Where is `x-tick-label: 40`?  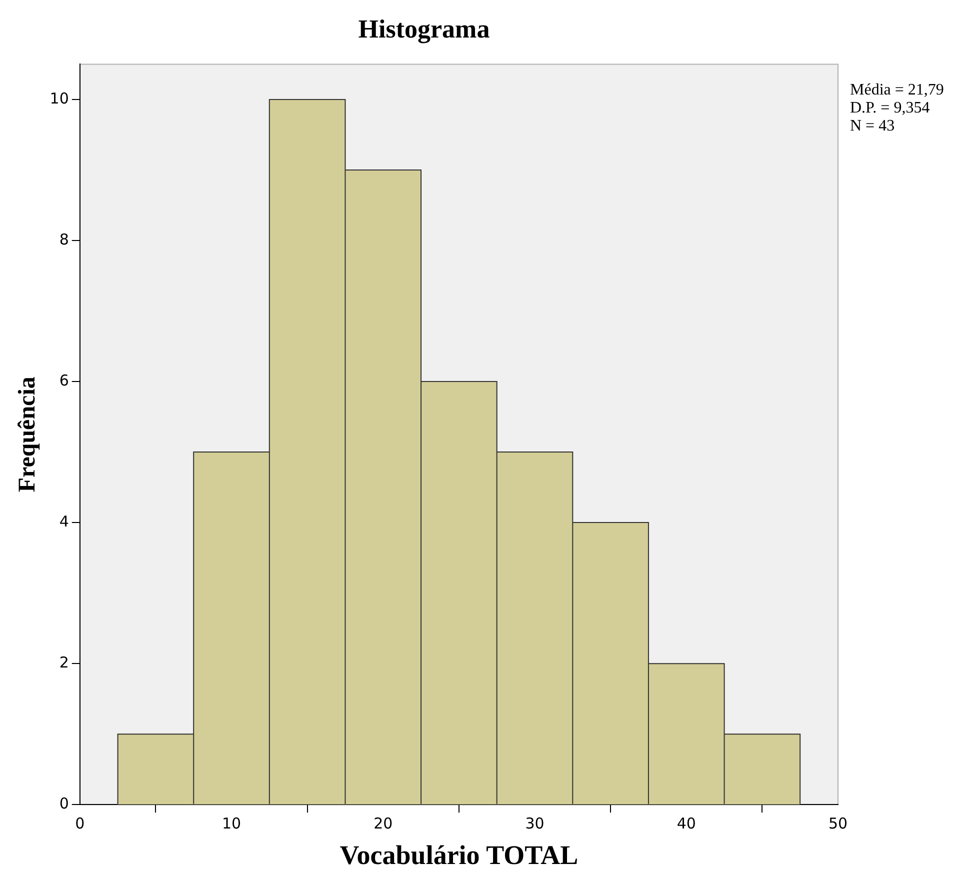 x-tick-label: 40 is located at coordinates (686, 823).